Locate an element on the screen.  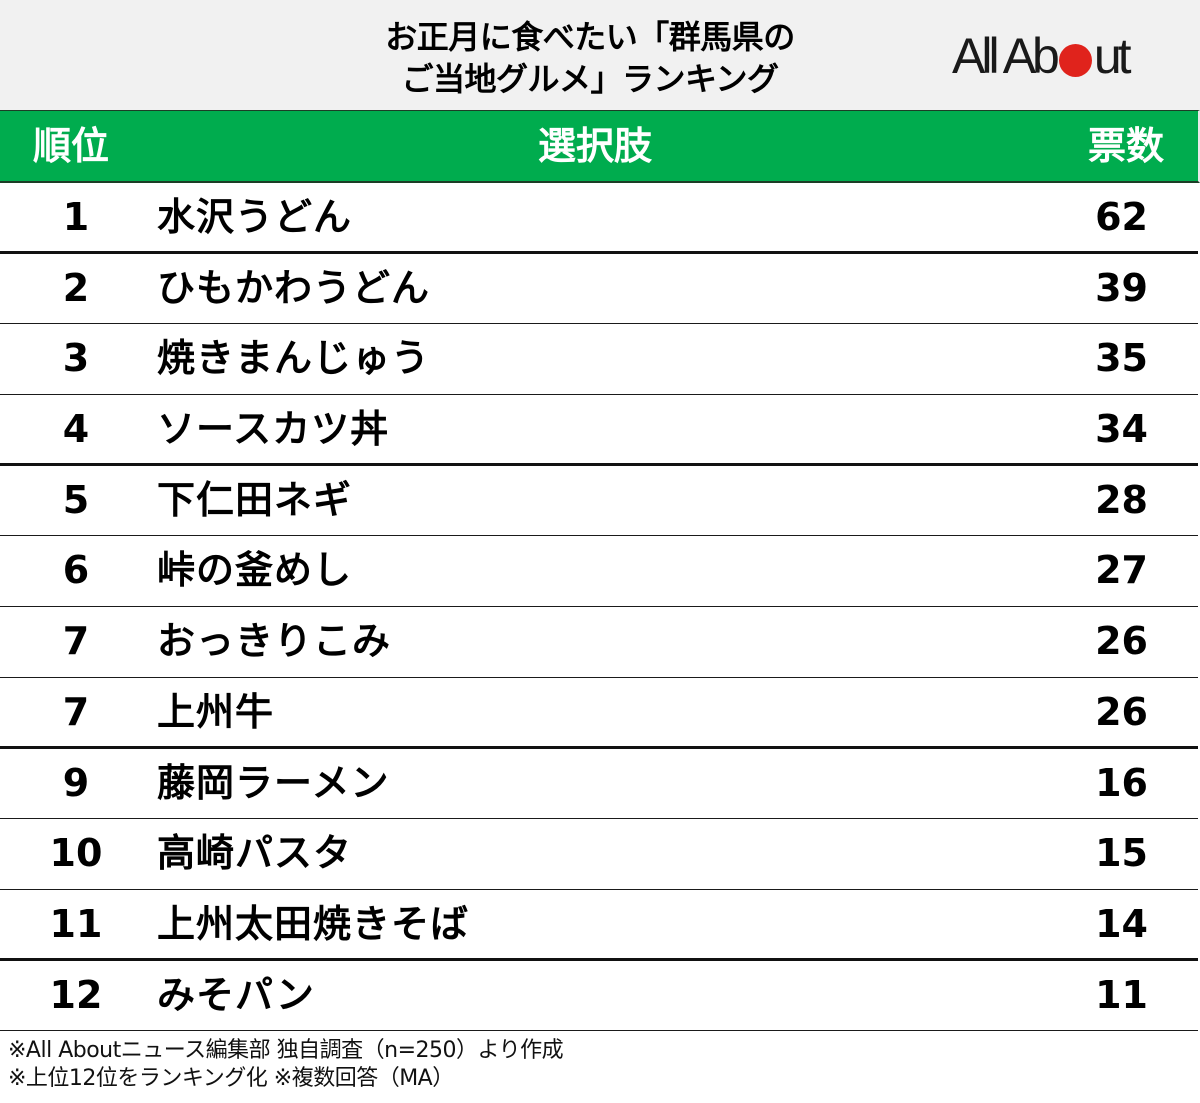
rank-cell: 1 is located at coordinates (76, 217).